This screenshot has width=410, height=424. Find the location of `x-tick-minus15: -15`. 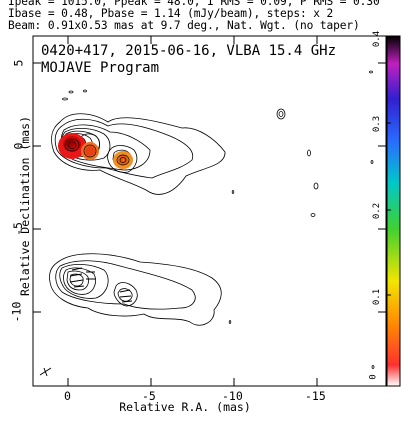

x-tick-minus15: -15 is located at coordinates (315, 396).